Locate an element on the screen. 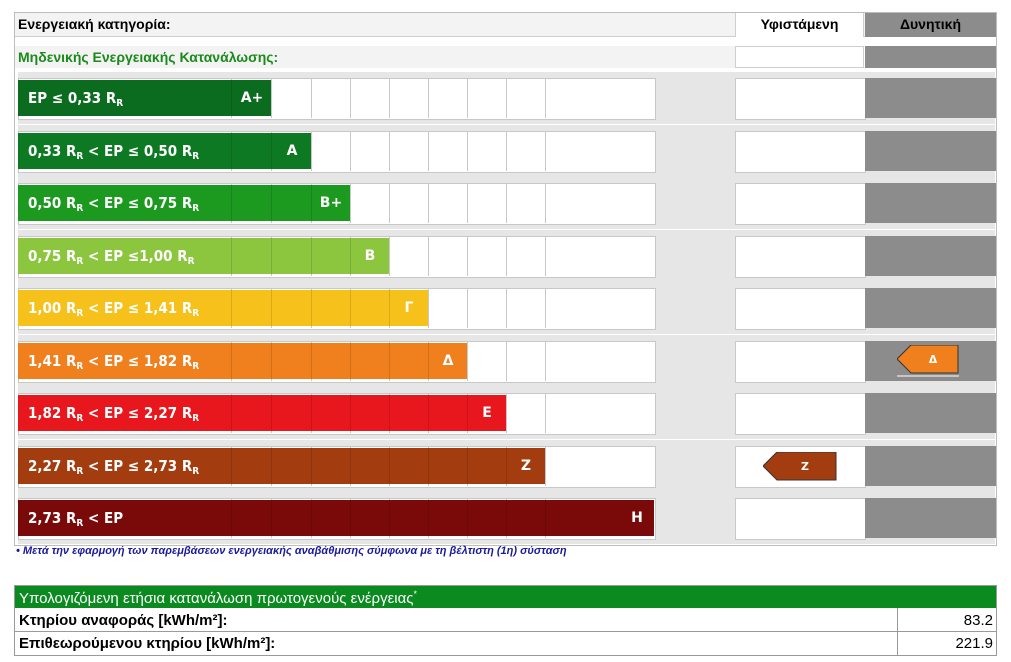 The image size is (1011, 662). energy-class-letter: B+ is located at coordinates (331, 203).